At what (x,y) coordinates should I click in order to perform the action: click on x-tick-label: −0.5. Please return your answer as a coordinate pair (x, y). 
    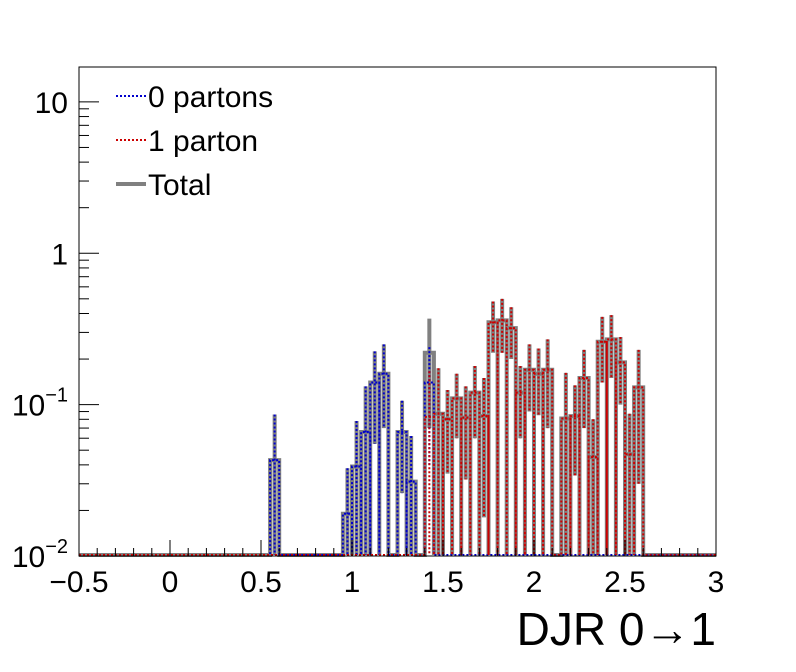
    Looking at the image, I should click on (78, 582).